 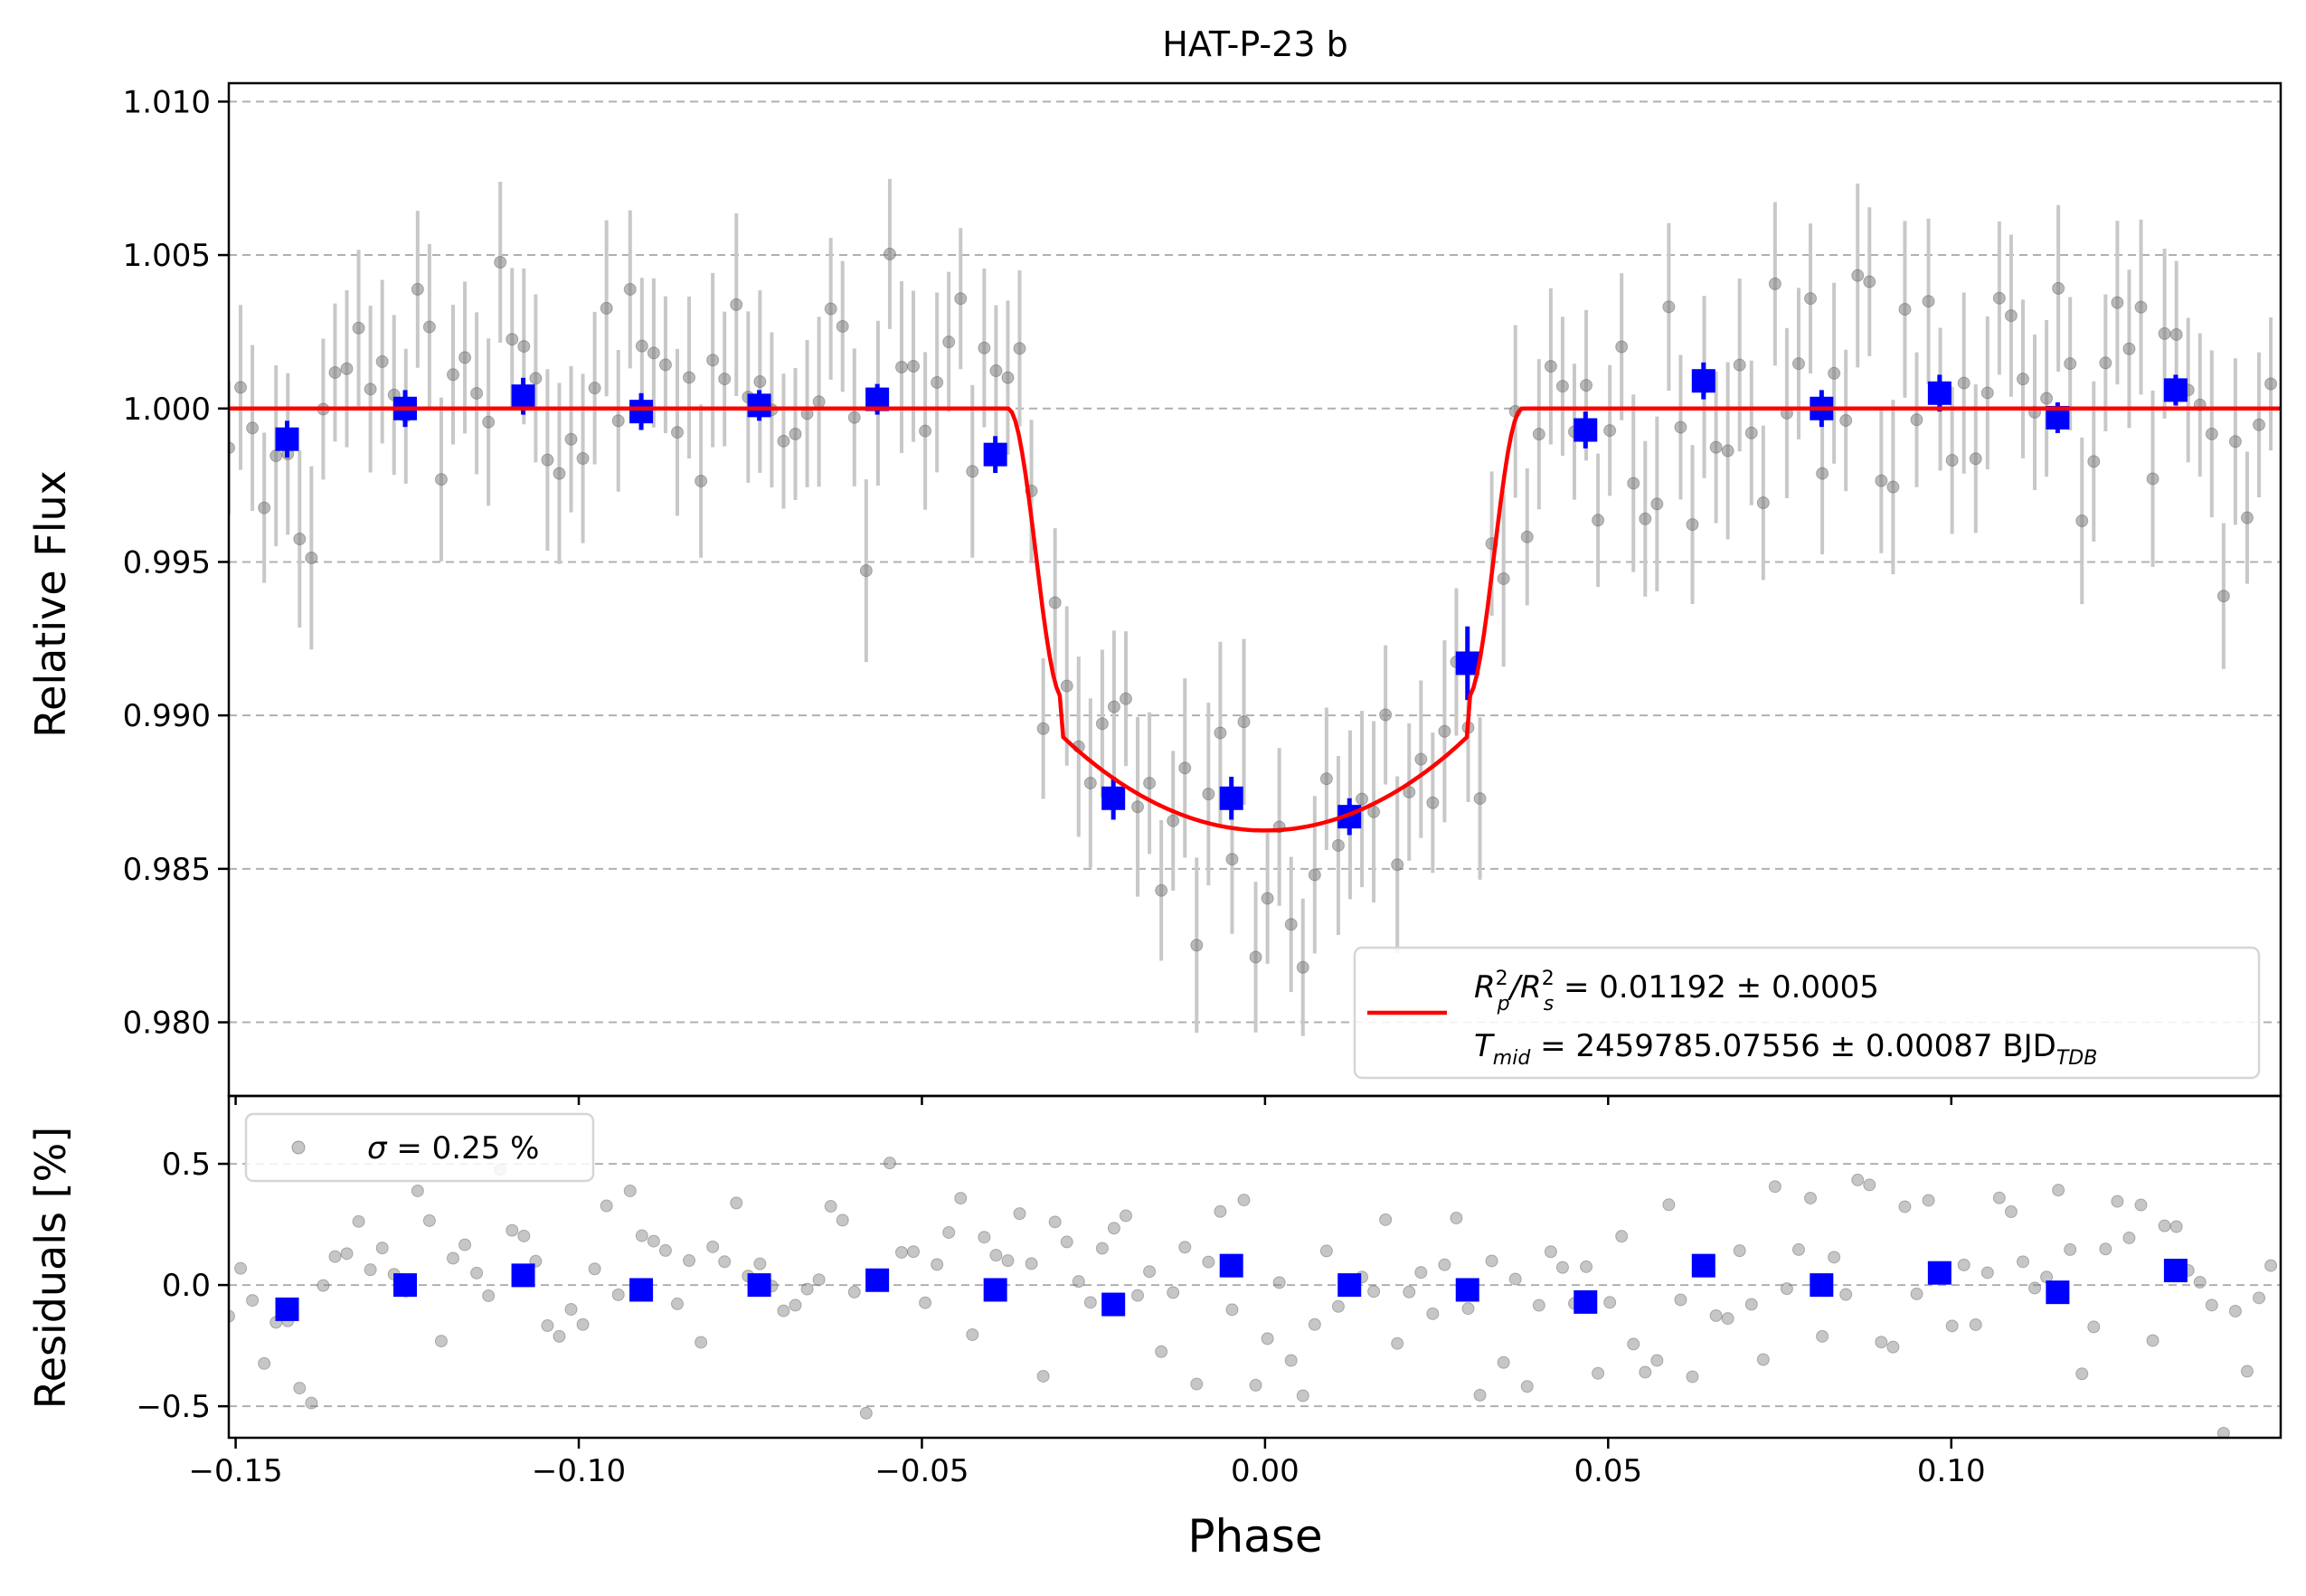 What do you see at coordinates (182, 1286) in the screenshot?
I see `bottom-y-ticks: −0.5 0.0 0.5` at bounding box center [182, 1286].